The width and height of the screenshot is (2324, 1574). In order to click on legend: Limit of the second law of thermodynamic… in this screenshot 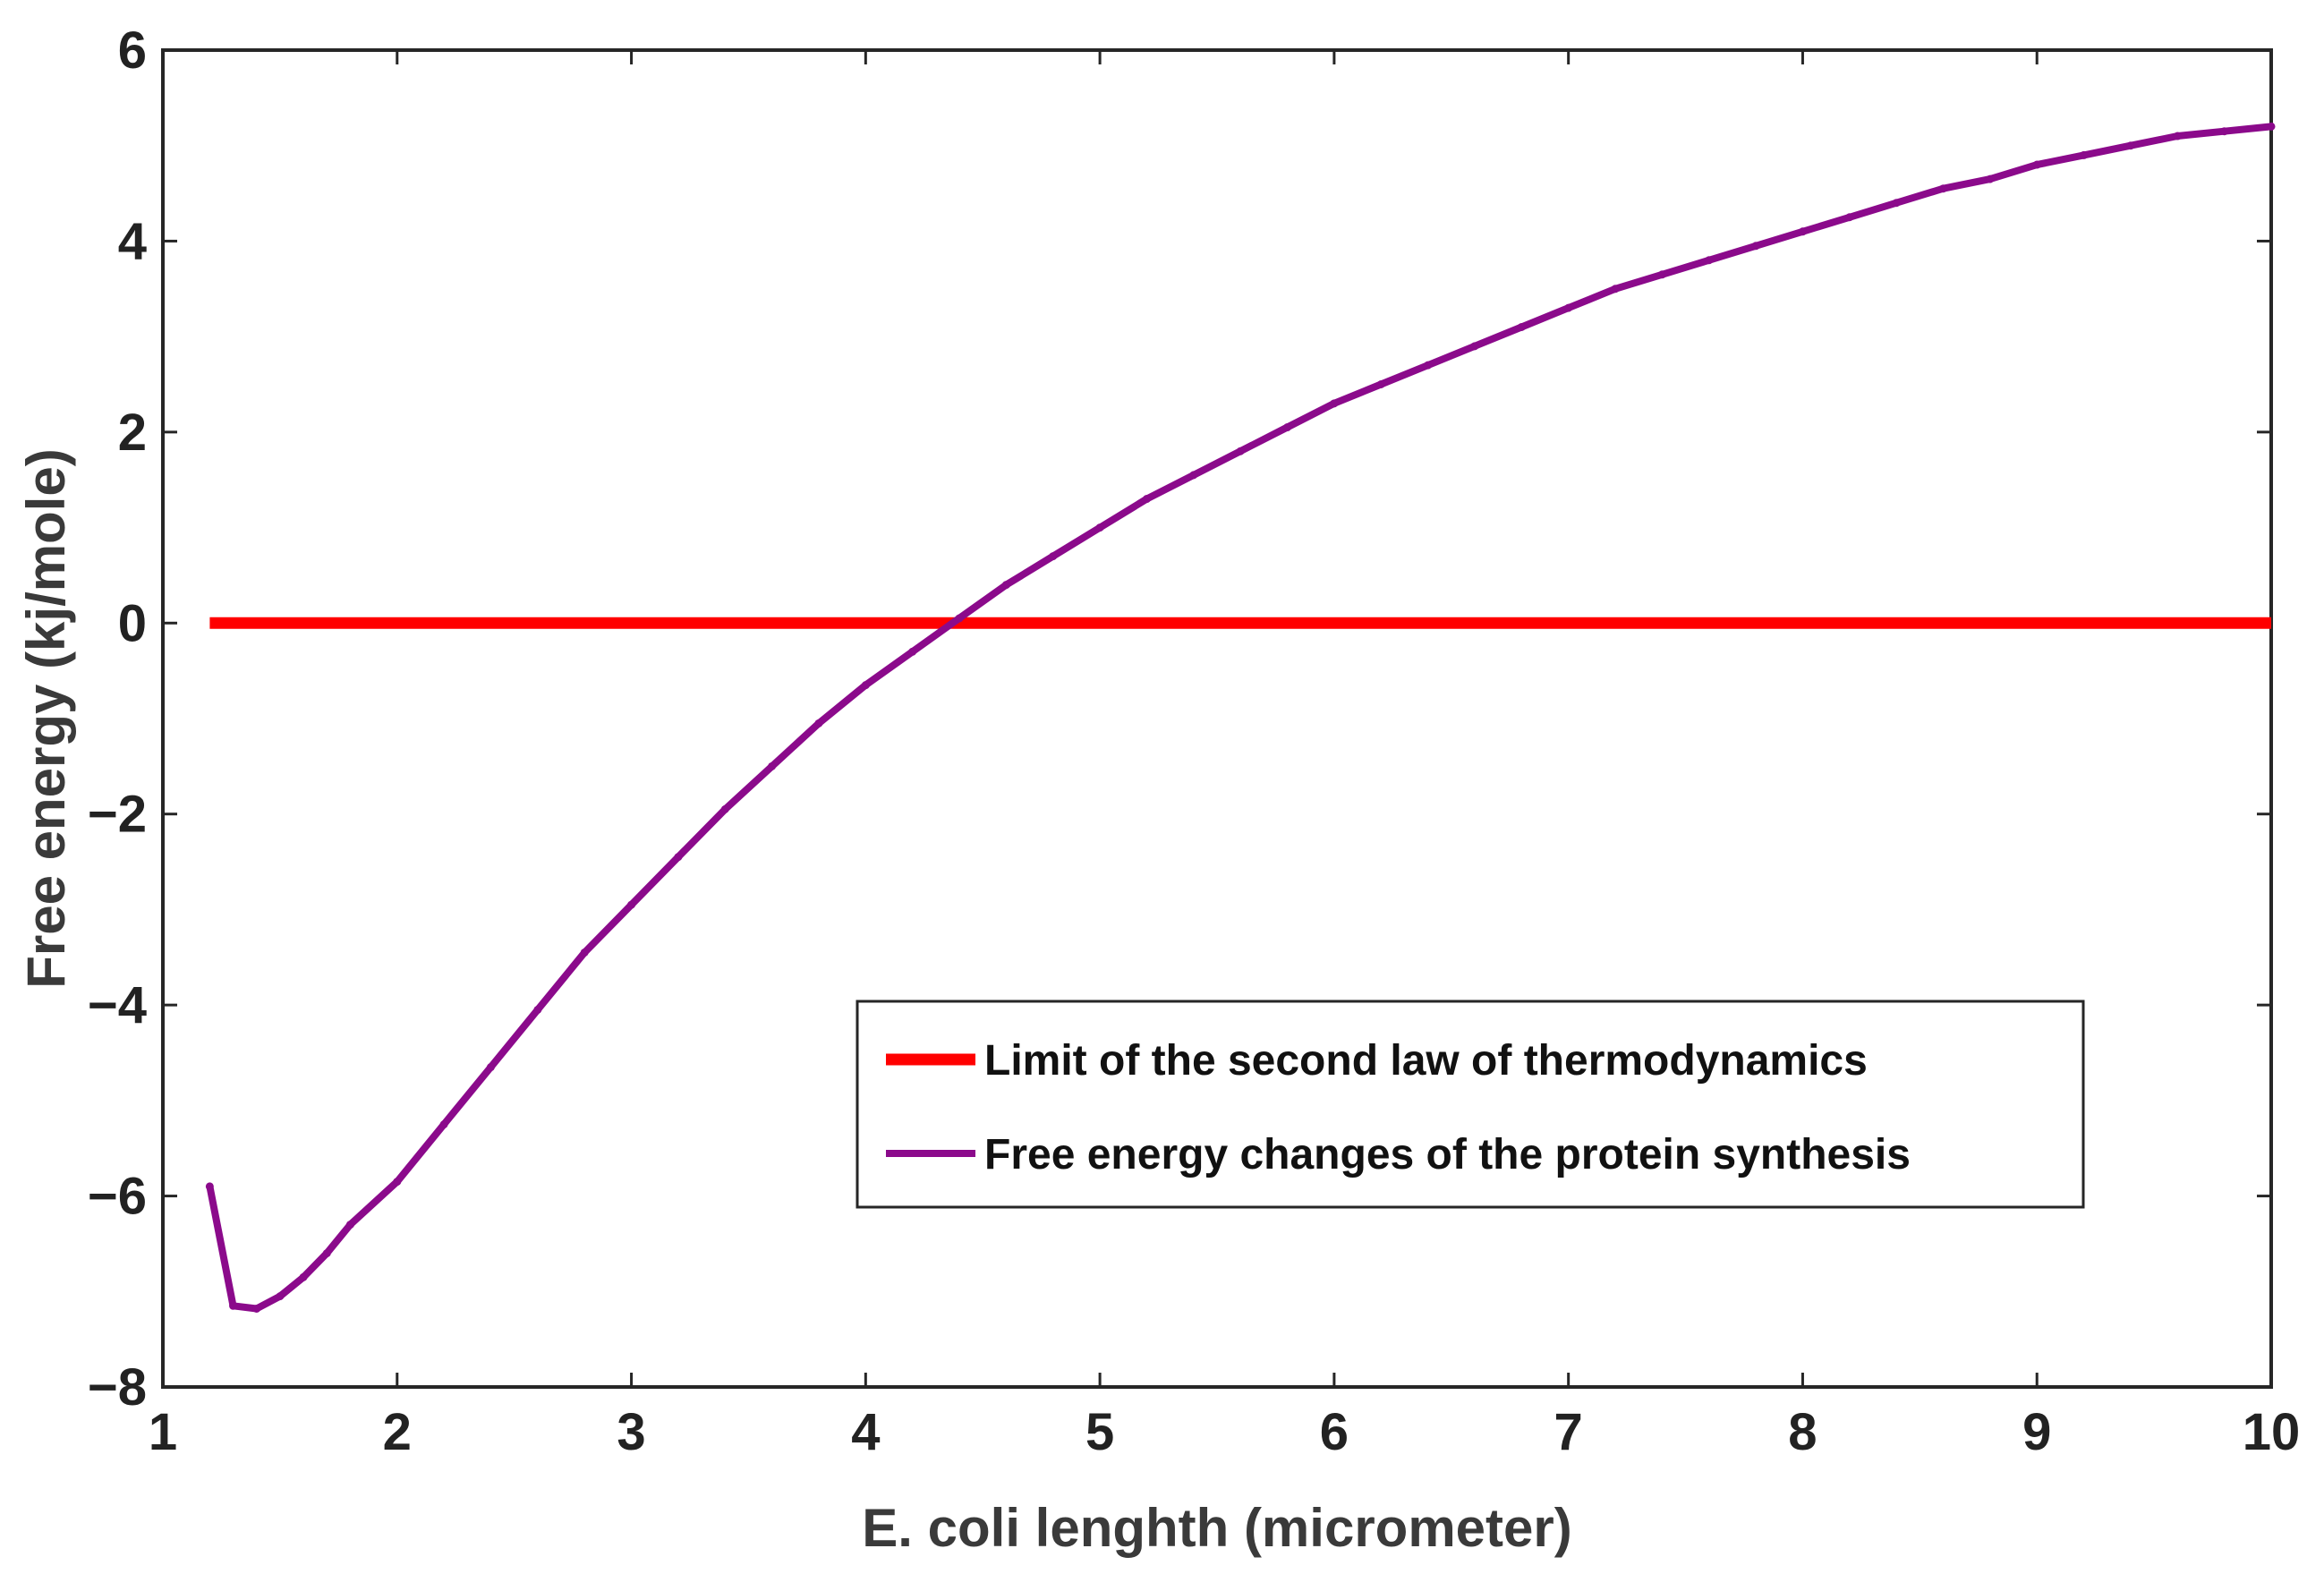, I will do `click(1470, 1104)`.